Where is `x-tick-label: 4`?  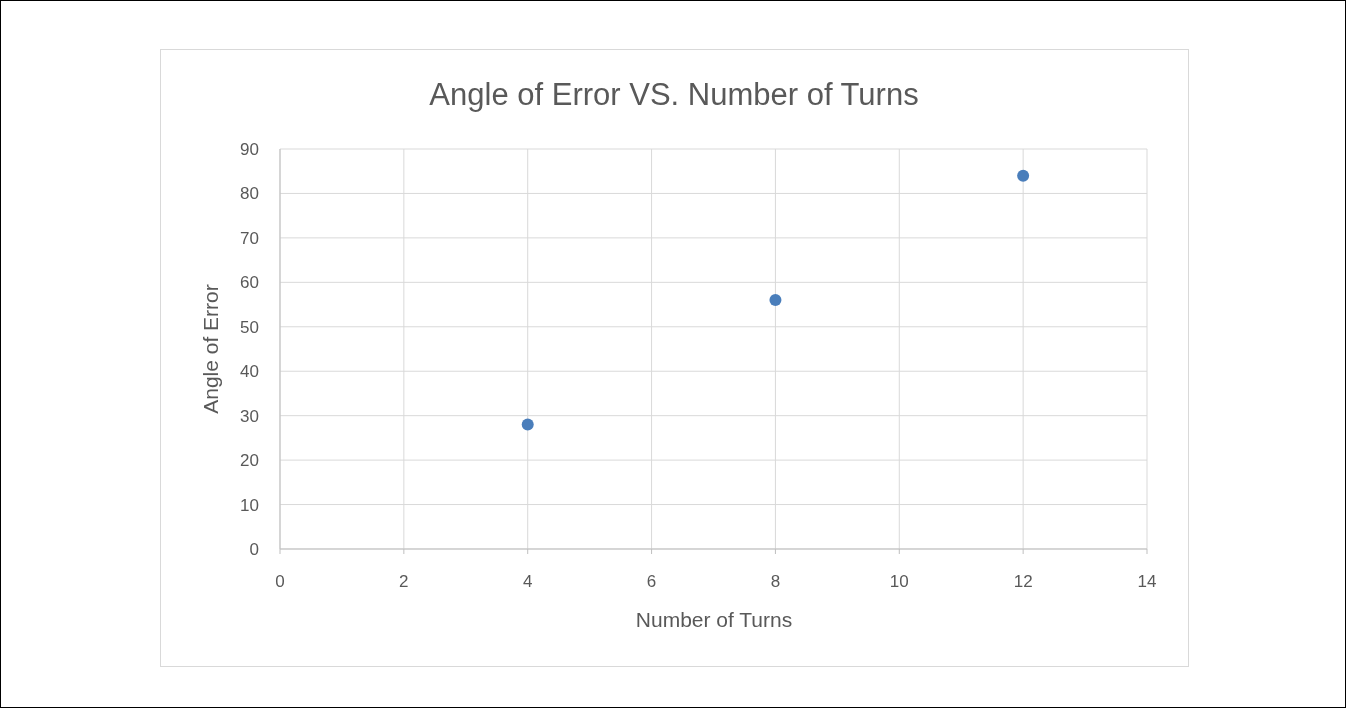 x-tick-label: 4 is located at coordinates (527, 581).